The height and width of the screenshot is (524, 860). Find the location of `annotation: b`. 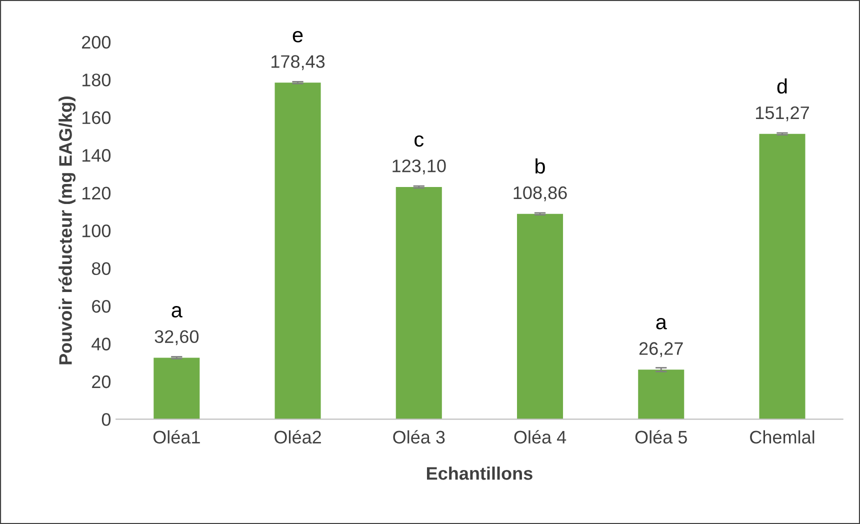

annotation: b is located at coordinates (540, 166).